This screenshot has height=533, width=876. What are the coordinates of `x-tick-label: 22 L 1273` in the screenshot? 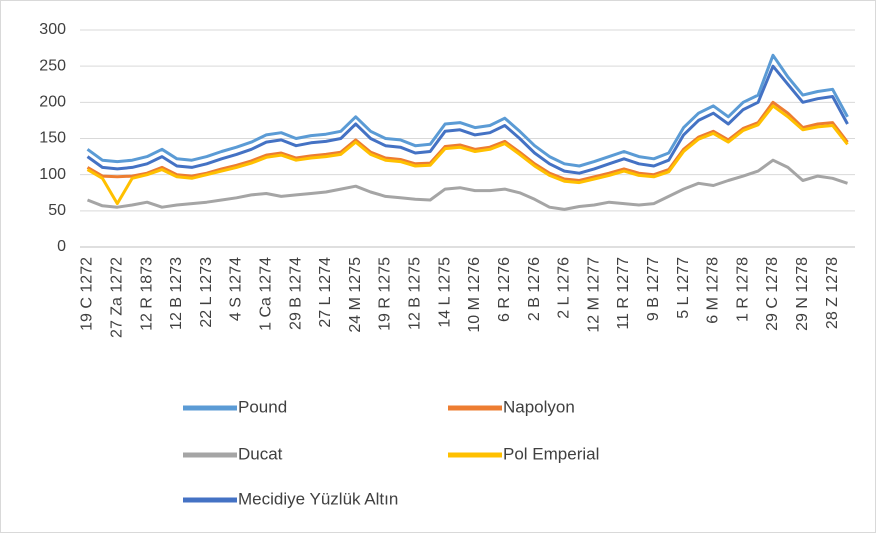 It's located at (206, 292).